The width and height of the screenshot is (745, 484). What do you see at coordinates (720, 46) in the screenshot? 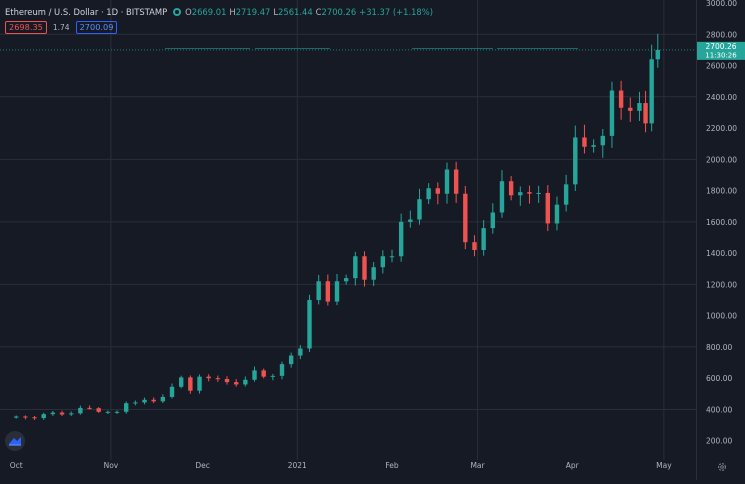
I see `last-price-text: 2700.26` at bounding box center [720, 46].